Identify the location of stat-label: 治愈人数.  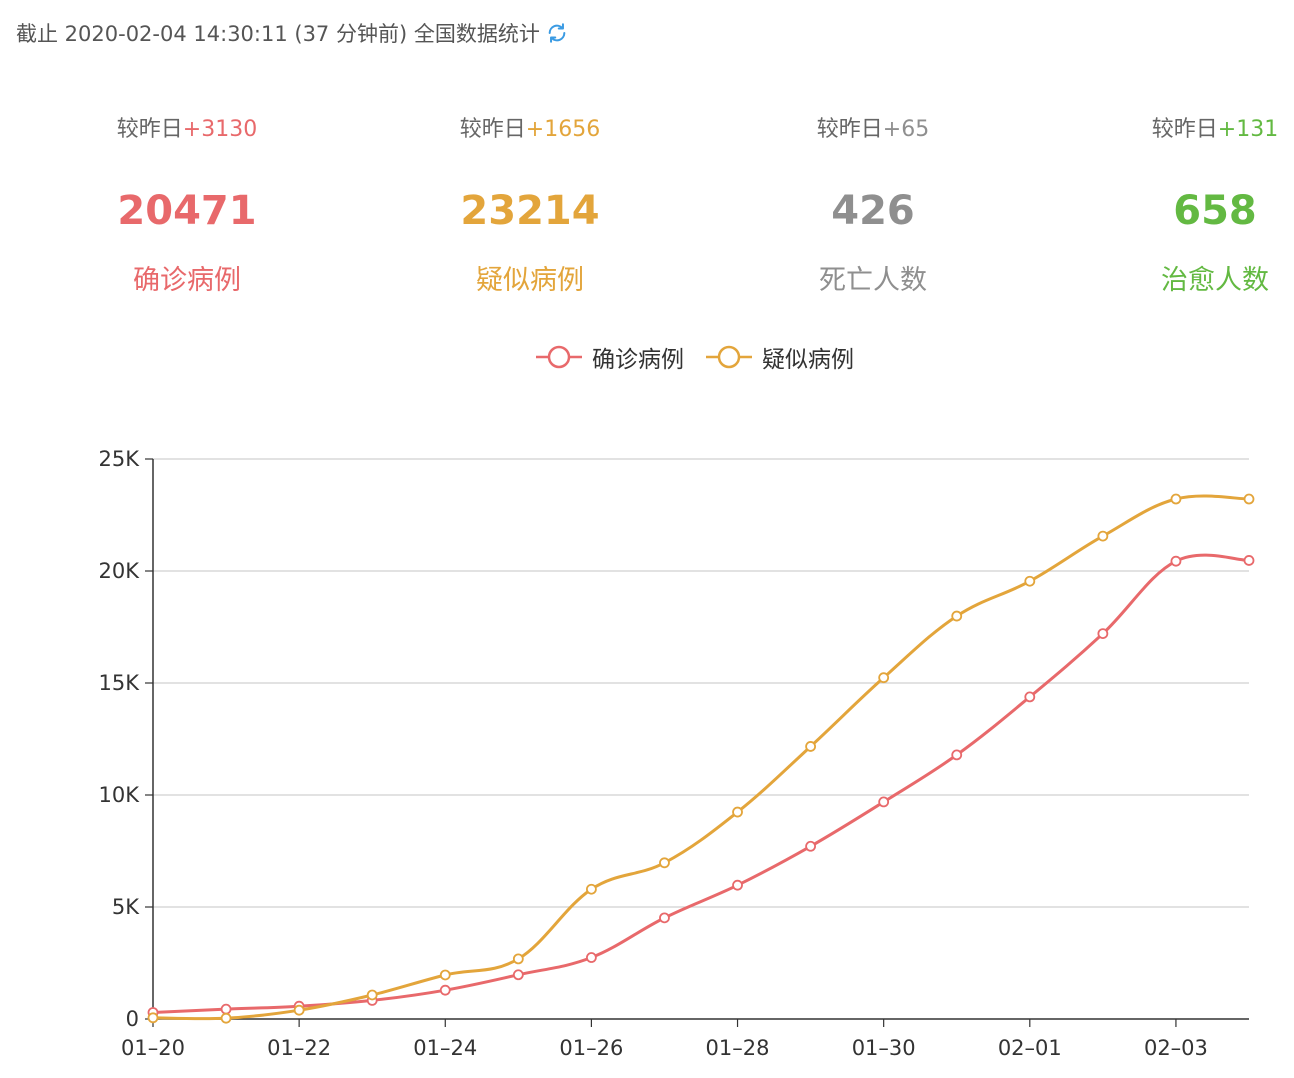
(1215, 280).